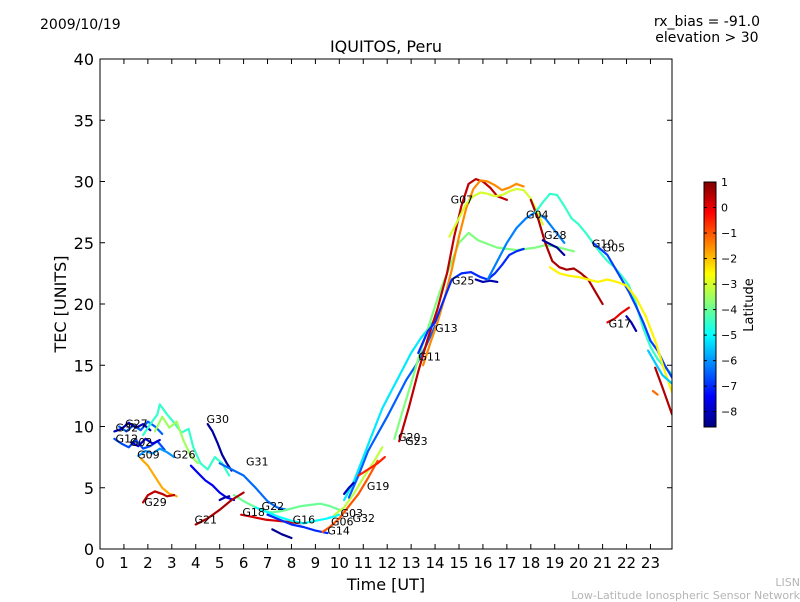 Image resolution: width=800 pixels, height=602 pixels. What do you see at coordinates (429, 356) in the screenshot?
I see `curve-label: G11` at bounding box center [429, 356].